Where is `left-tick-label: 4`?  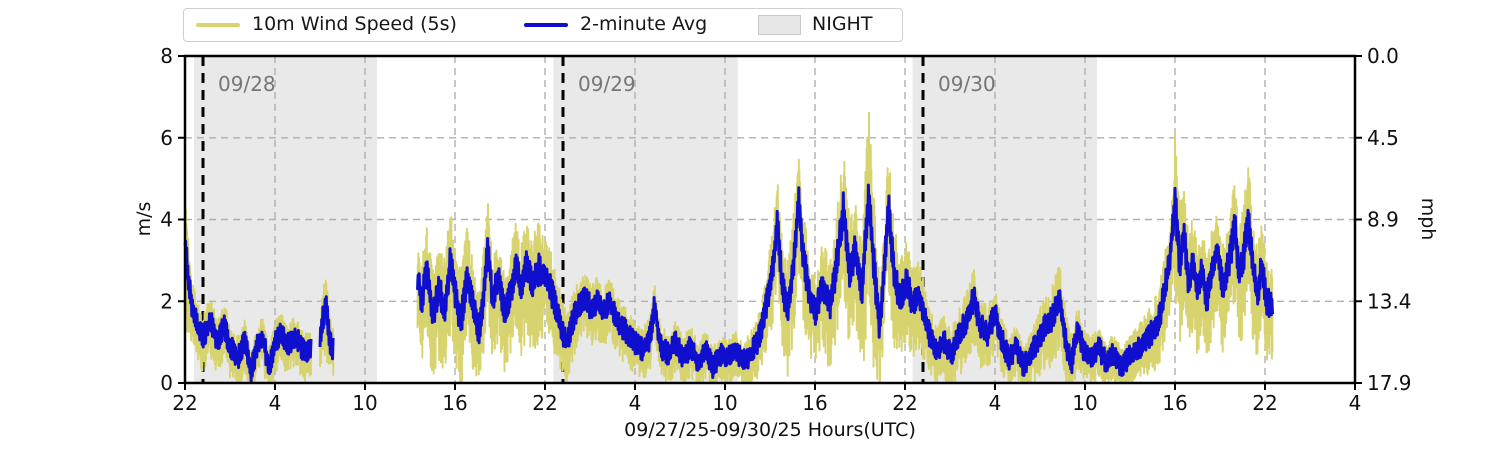
left-tick-label: 4 is located at coordinates (166, 220).